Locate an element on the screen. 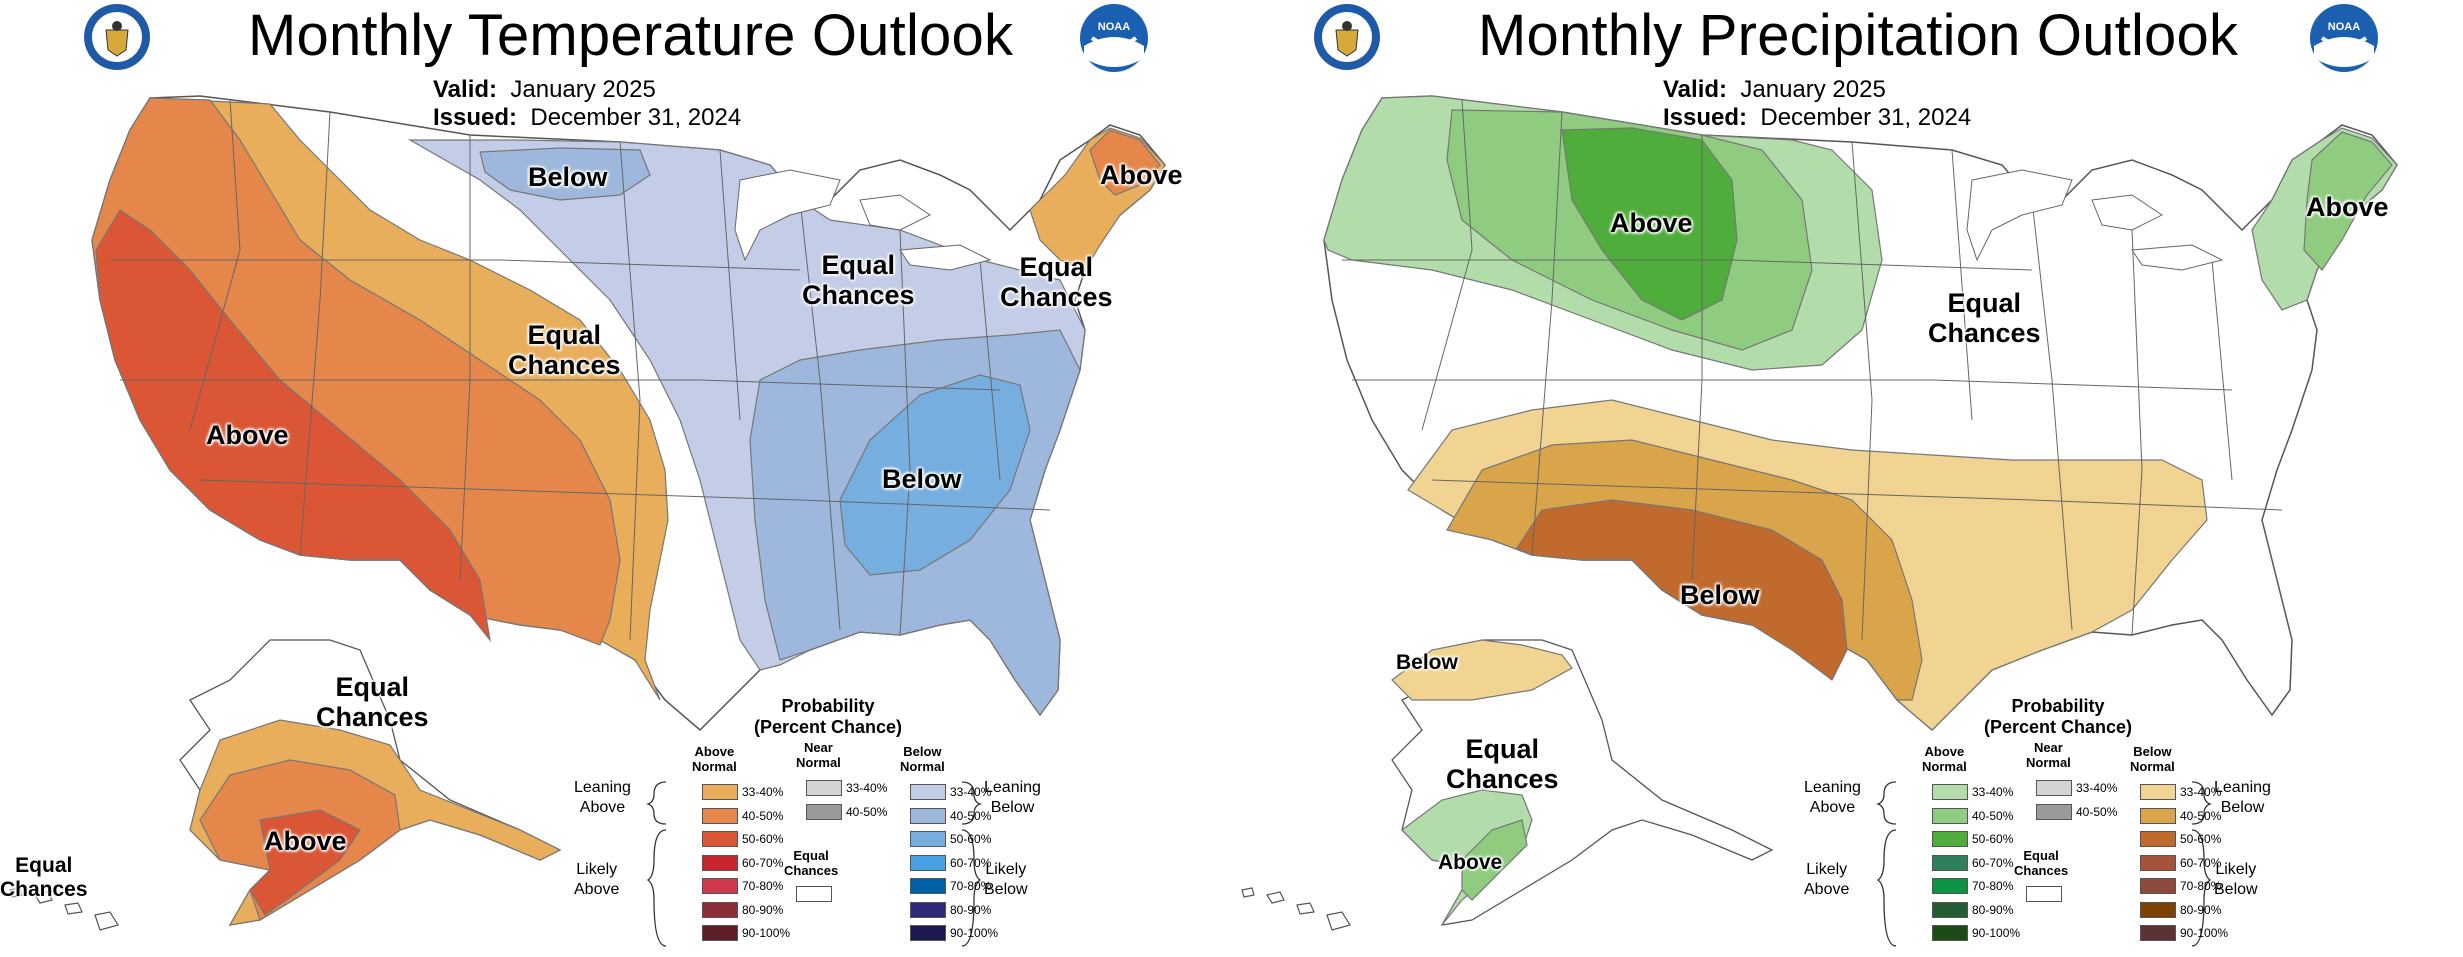 The height and width of the screenshot is (957, 2463). doc-seal-icon is located at coordinates (117, 37).